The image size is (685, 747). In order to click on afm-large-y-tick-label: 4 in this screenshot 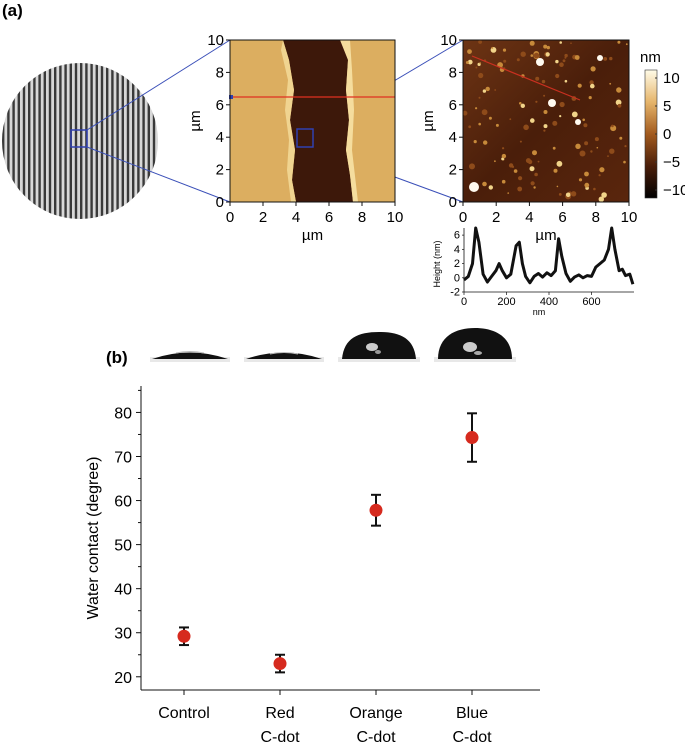, I will do `click(220, 137)`.